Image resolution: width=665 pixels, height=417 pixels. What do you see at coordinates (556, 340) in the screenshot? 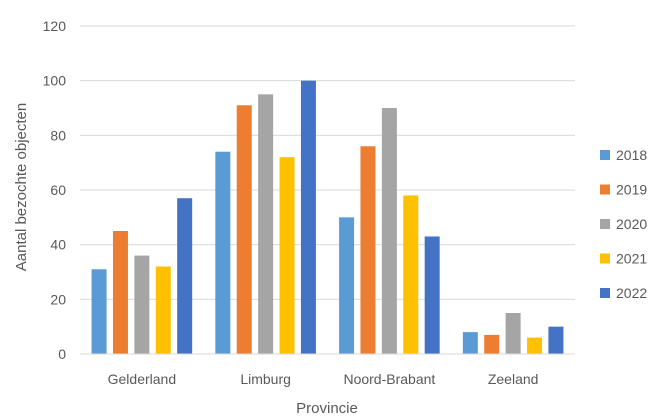
I see `bar-2022-zeeland` at bounding box center [556, 340].